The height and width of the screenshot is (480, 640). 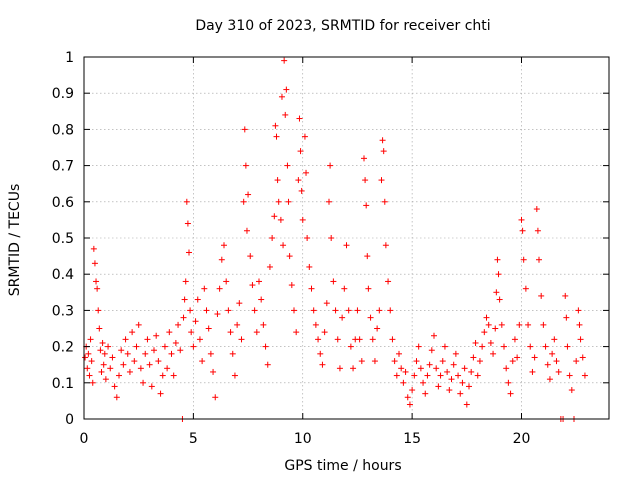 What do you see at coordinates (63, 130) in the screenshot?
I see `y-tick-label: 0.8` at bounding box center [63, 130].